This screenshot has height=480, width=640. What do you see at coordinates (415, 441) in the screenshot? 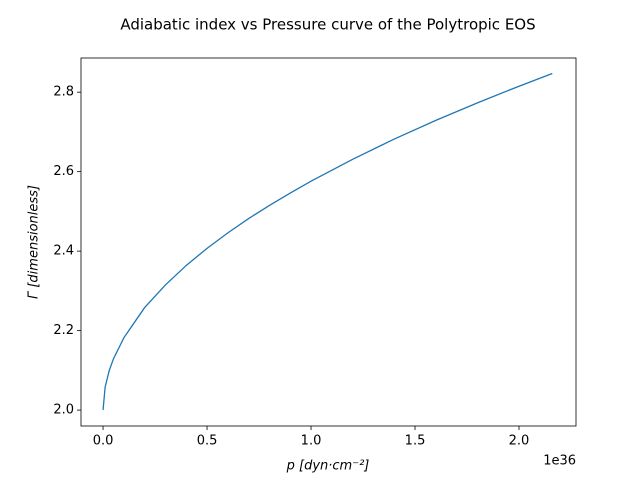
I see `x-tick-label: 1.5` at bounding box center [415, 441].